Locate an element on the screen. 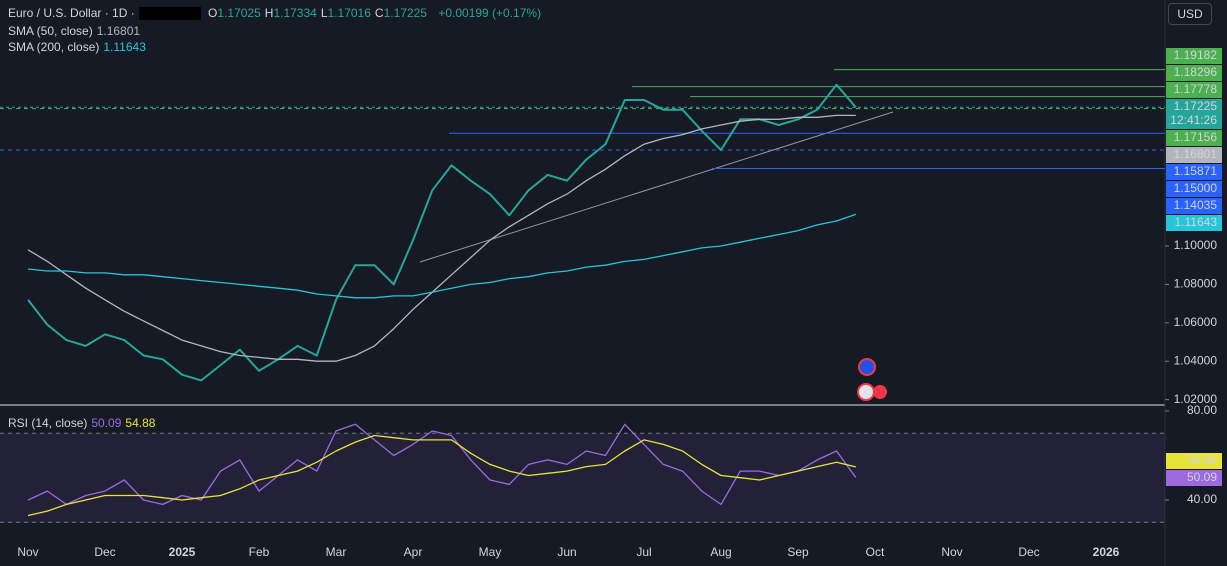 Image resolution: width=1227 pixels, height=566 pixels. x-tick-label: Feb is located at coordinates (259, 552).